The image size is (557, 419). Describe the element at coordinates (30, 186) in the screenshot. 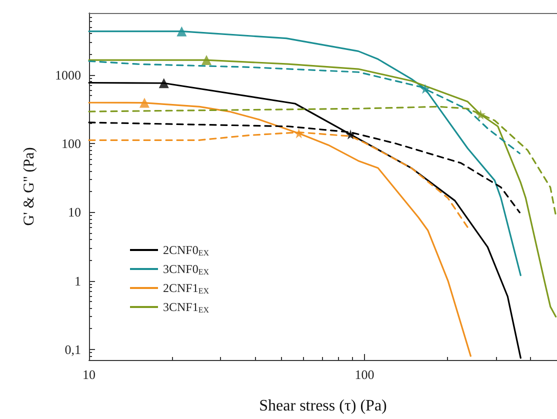

I see `y-axis-title: G' & G" (Pa)` at that location.